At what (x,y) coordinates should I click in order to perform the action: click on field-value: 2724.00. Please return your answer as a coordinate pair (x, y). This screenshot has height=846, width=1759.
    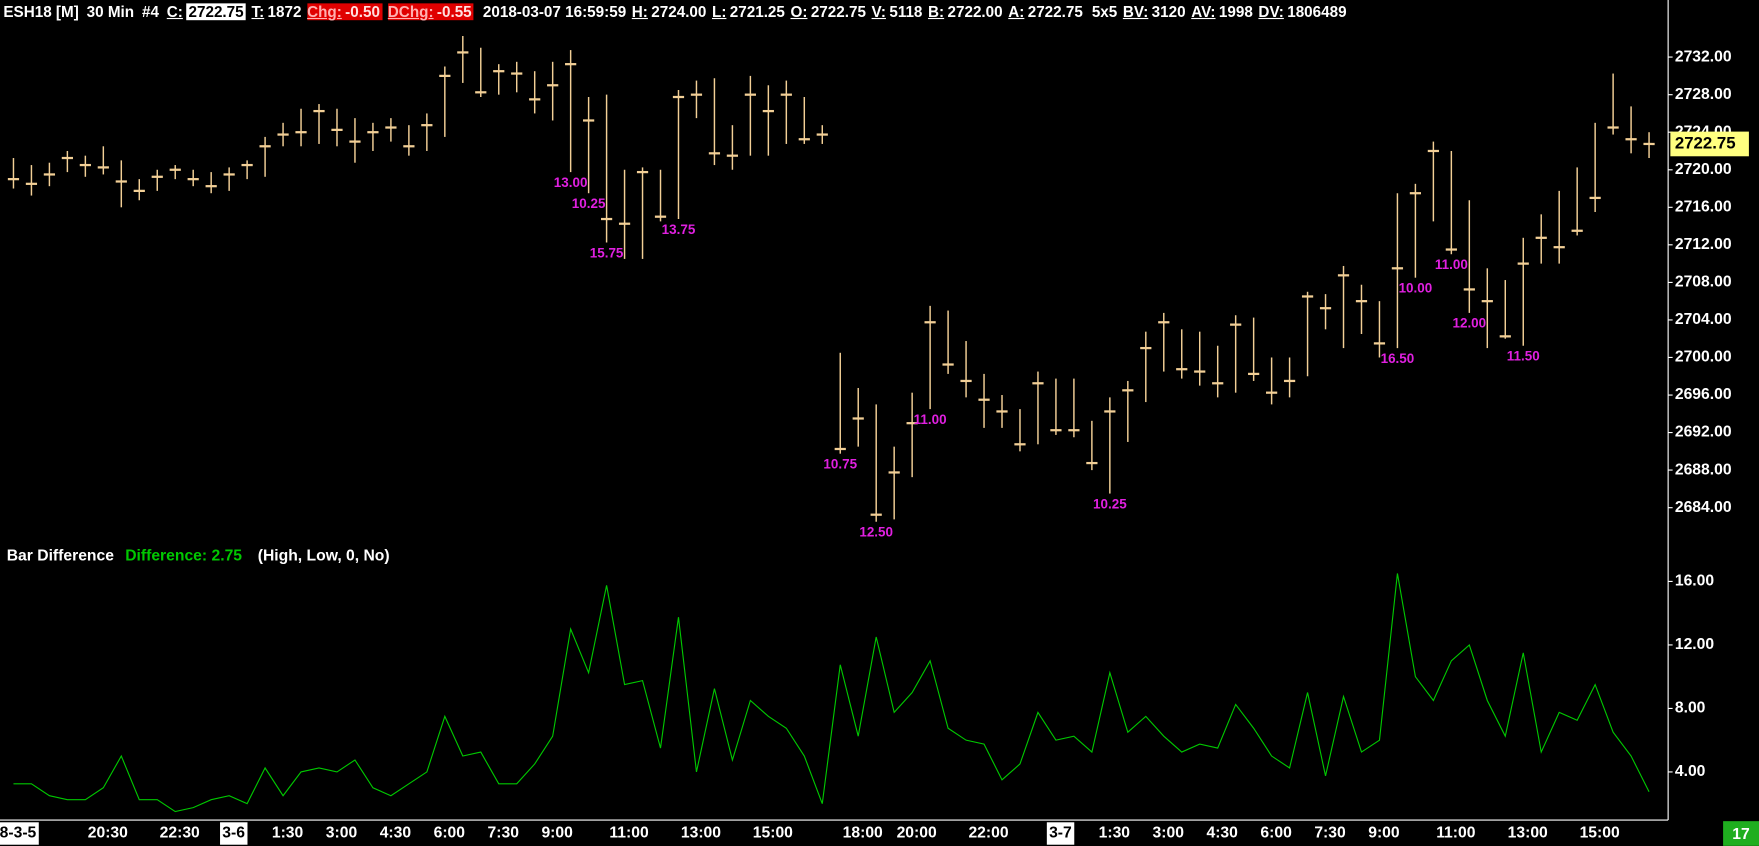
    Looking at the image, I should click on (679, 12).